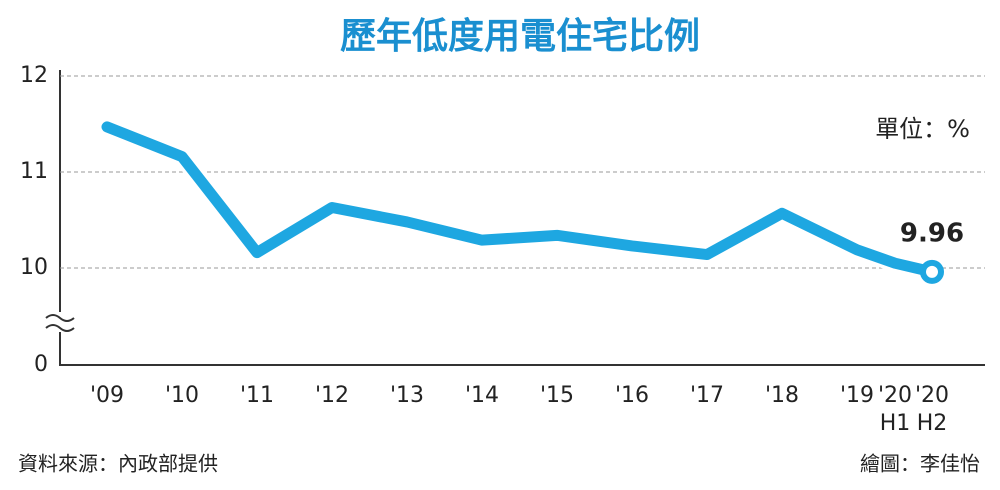 This screenshot has width=1000, height=490. Describe the element at coordinates (520, 36) in the screenshot. I see `chart-title: 歷年低度用電住宅比例` at that location.